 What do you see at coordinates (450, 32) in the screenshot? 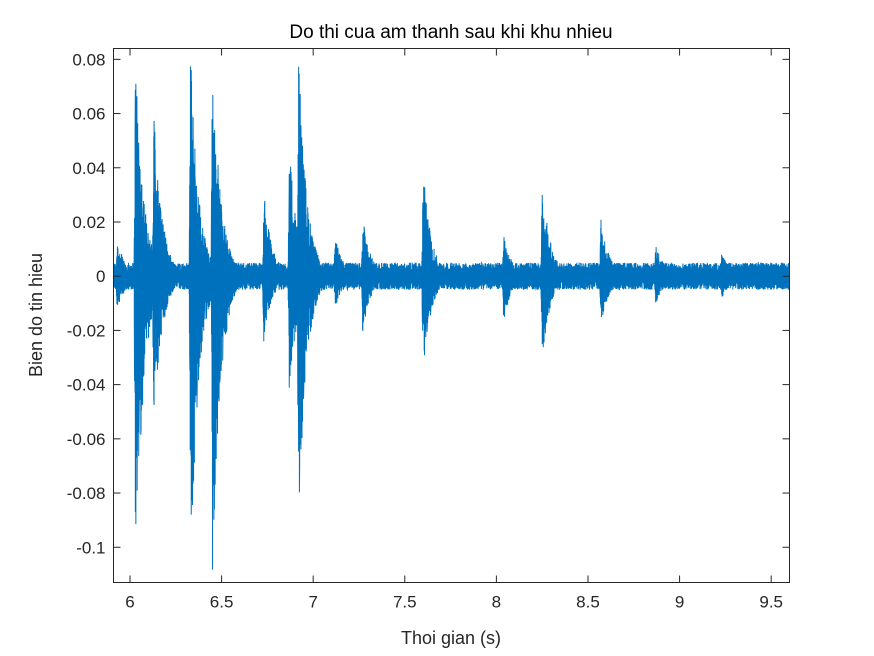
I see `chart-title: Do thi cua am thanh sau khi khu nhieu` at bounding box center [450, 32].